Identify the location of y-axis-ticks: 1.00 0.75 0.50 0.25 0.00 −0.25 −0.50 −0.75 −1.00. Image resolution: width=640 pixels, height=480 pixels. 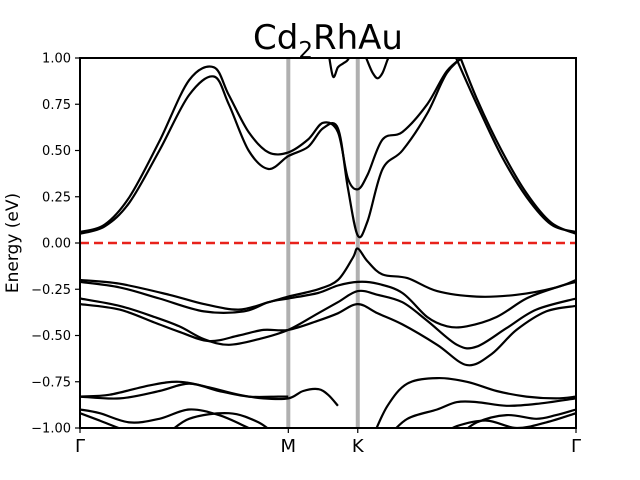
(55, 244).